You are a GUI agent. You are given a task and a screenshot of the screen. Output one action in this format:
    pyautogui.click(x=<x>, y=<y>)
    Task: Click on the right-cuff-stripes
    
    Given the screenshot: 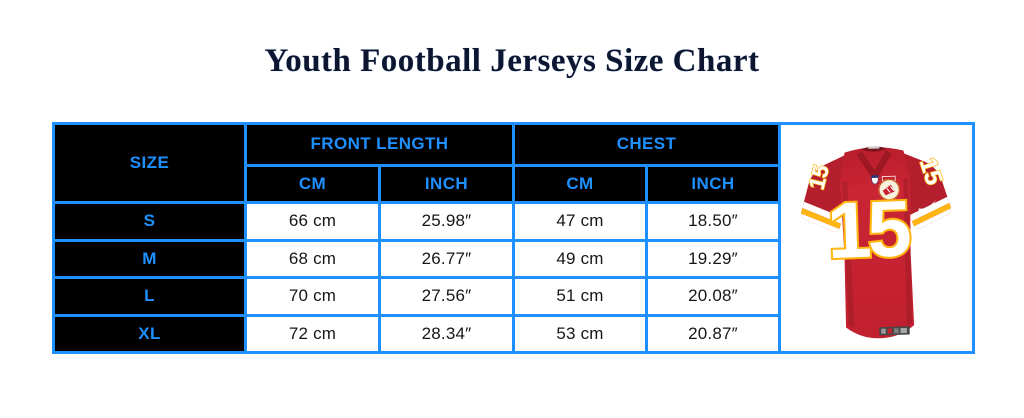 What is the action you would take?
    pyautogui.click(x=926, y=210)
    